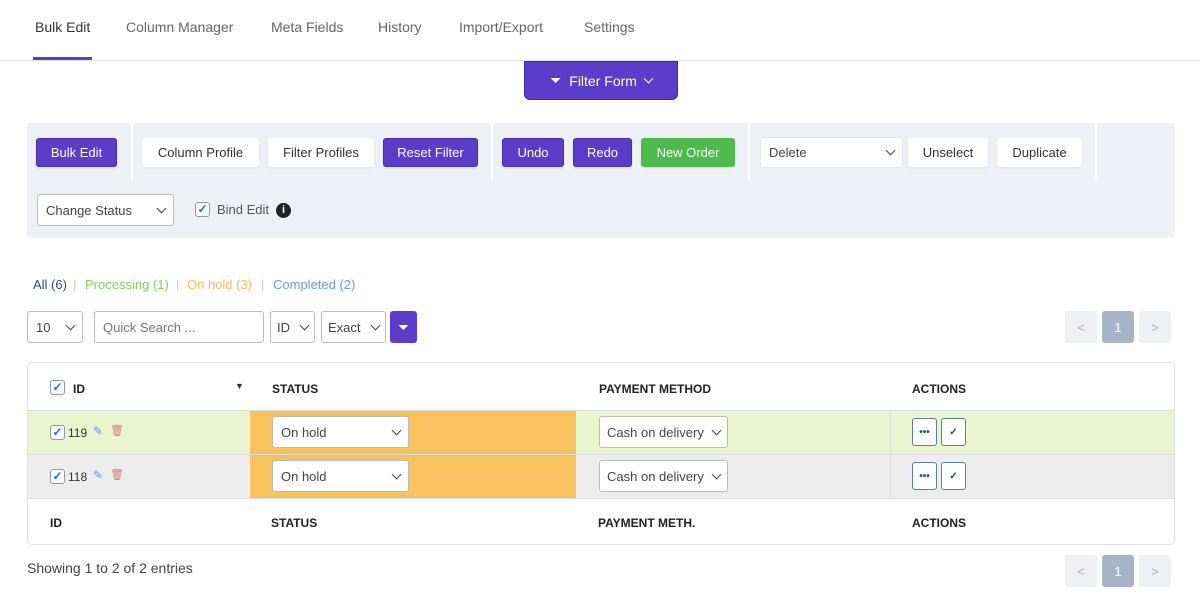 The image size is (1200, 606). Describe the element at coordinates (63, 27) in the screenshot. I see `tab-bulk-edit: Bulk Edit` at that location.